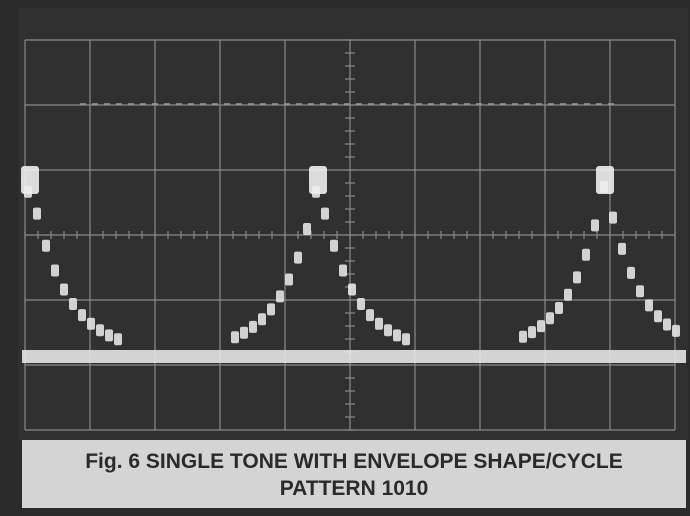 The height and width of the screenshot is (516, 690). Describe the element at coordinates (354, 356) in the screenshot. I see `baseline-trace` at that location.